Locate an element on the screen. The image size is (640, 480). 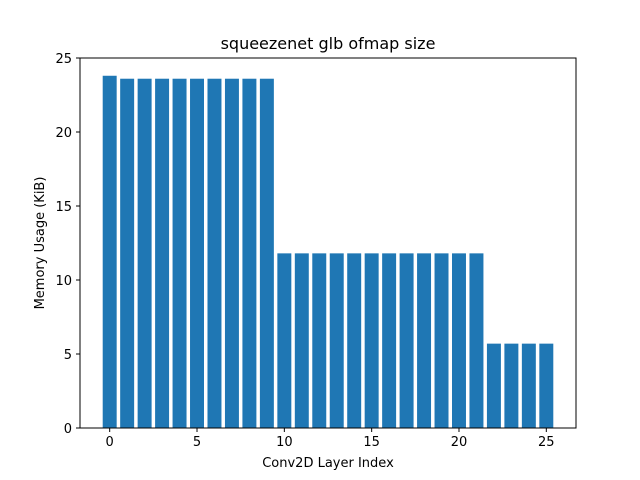
x-tick-label: 5 is located at coordinates (197, 442).